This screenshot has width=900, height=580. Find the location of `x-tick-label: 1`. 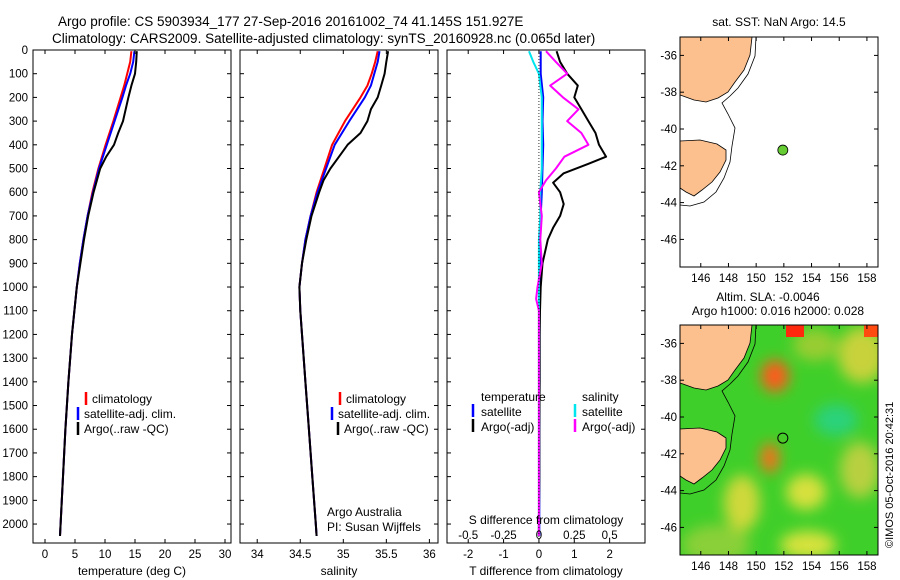

x-tick-label: 1 is located at coordinates (574, 555).